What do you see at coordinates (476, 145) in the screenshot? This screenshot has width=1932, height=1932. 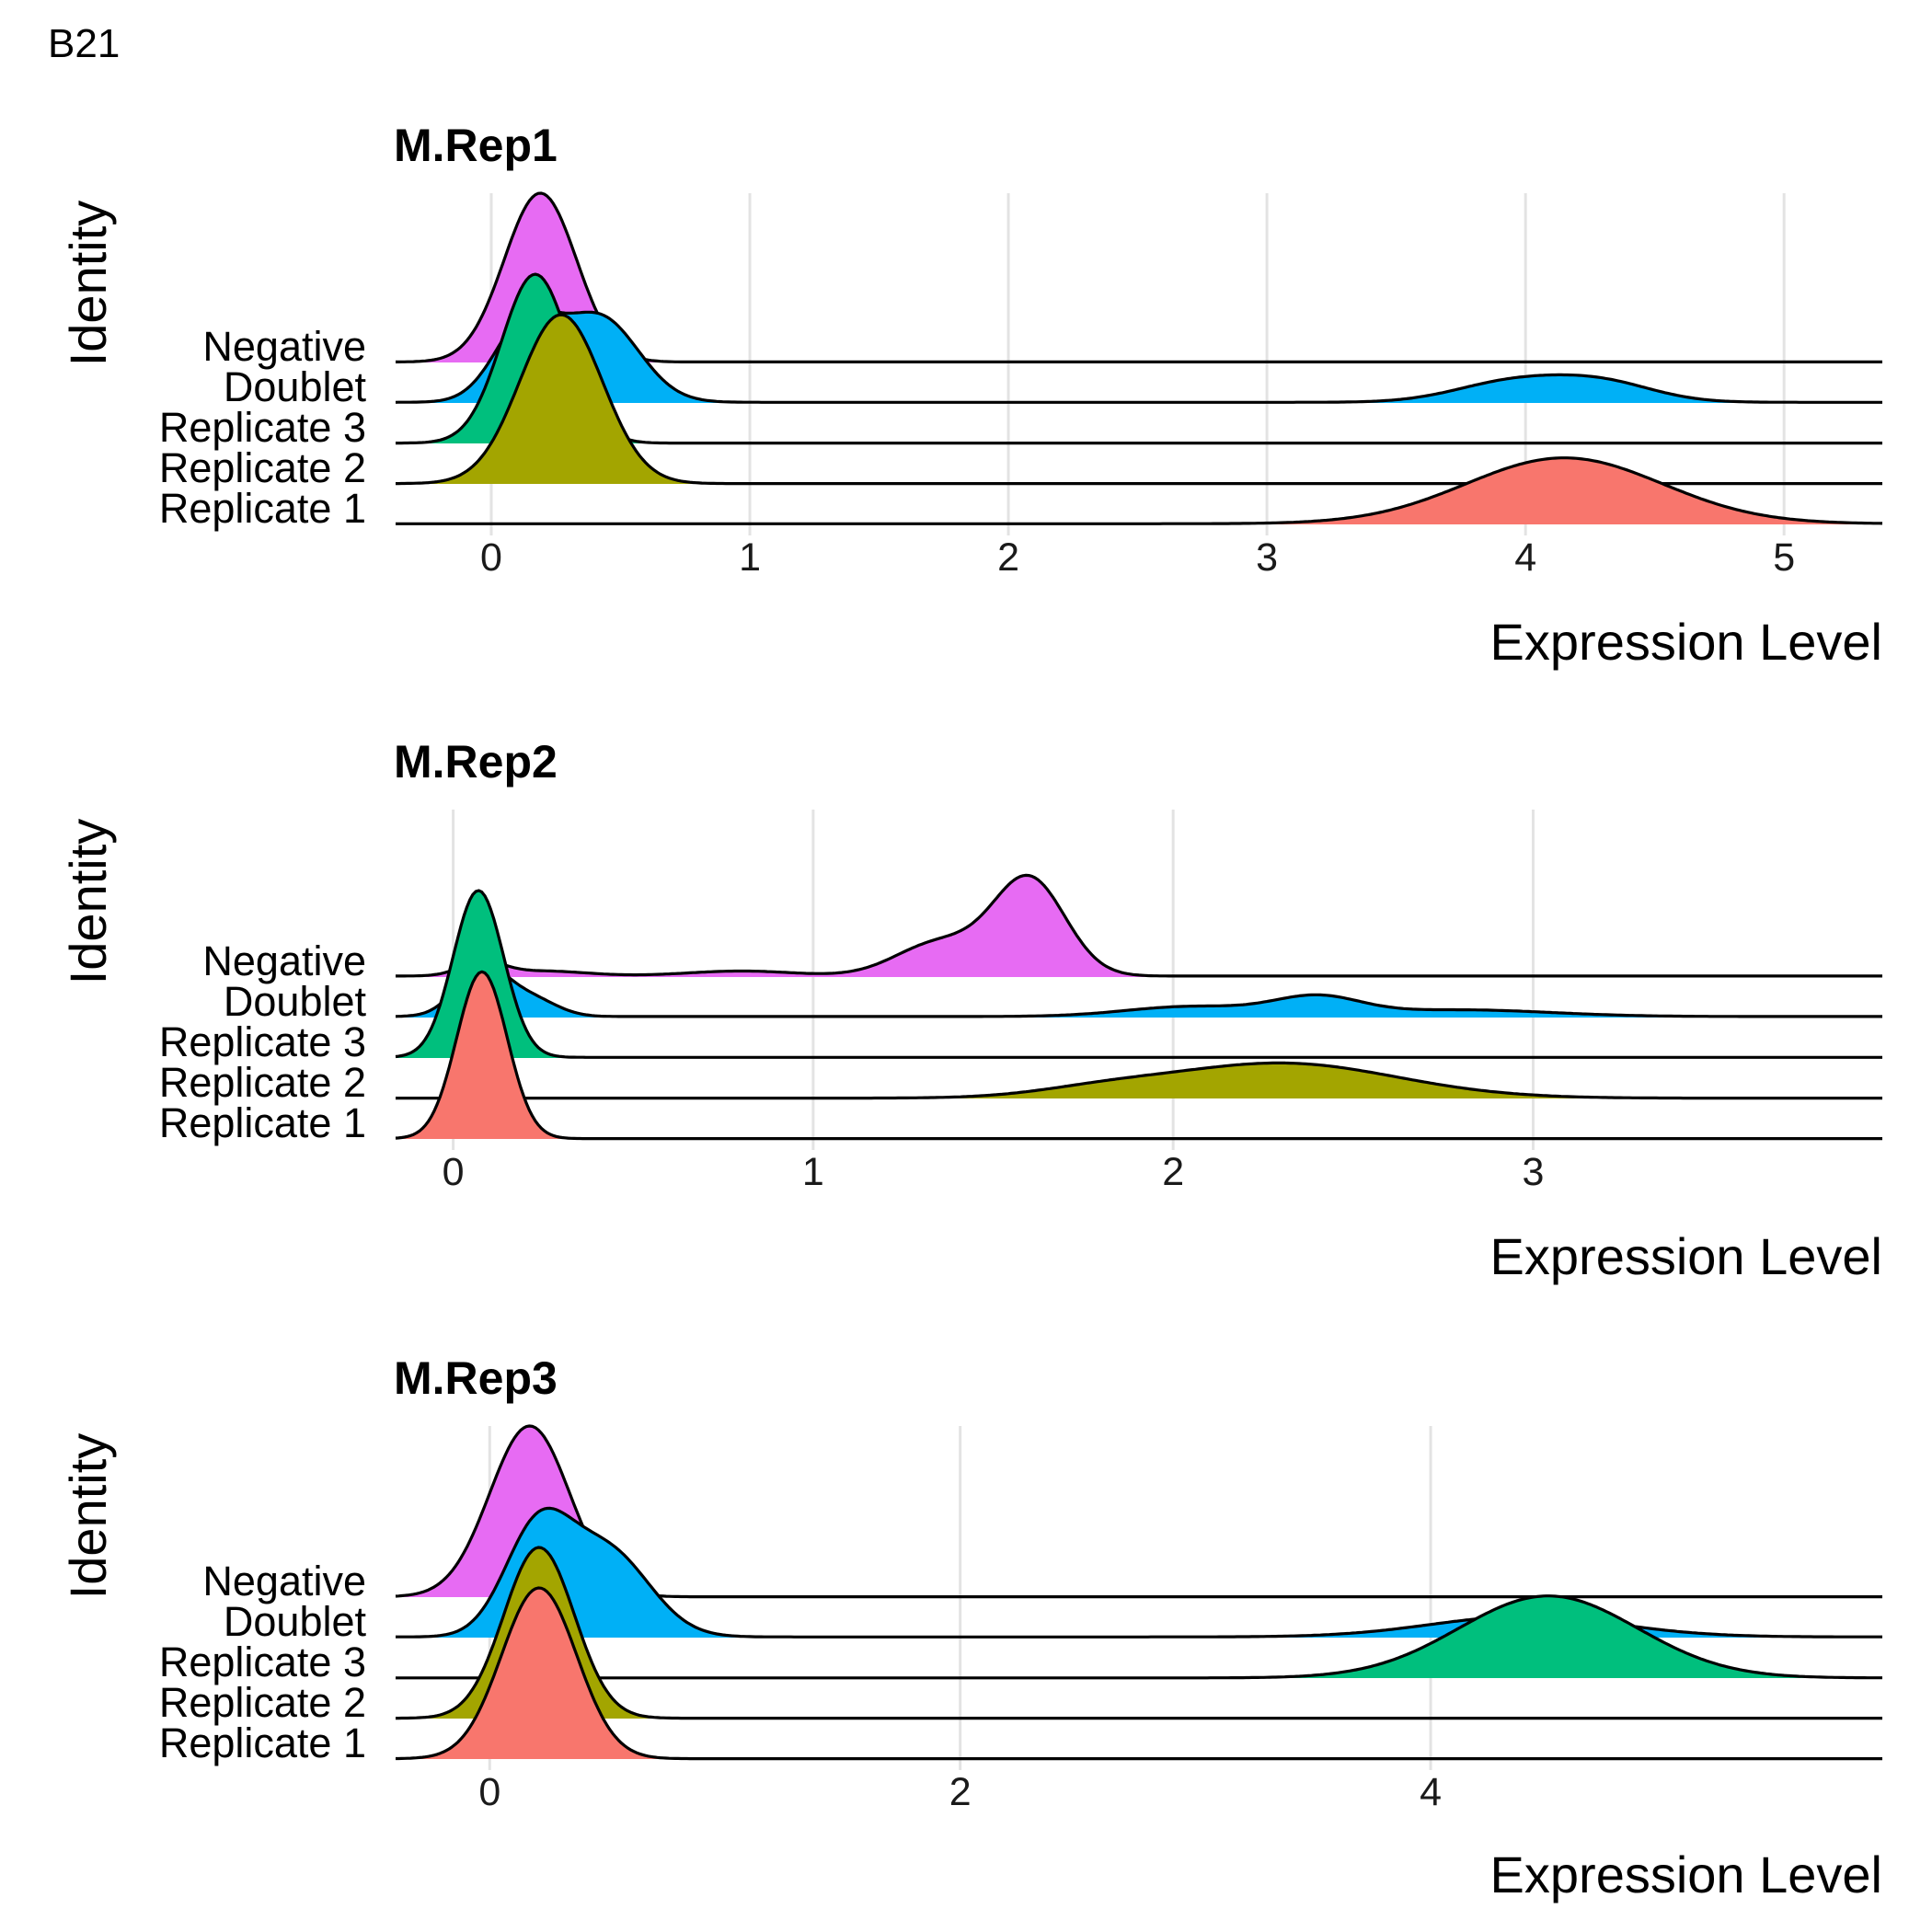 I see `panel-title: M.Rep1` at bounding box center [476, 145].